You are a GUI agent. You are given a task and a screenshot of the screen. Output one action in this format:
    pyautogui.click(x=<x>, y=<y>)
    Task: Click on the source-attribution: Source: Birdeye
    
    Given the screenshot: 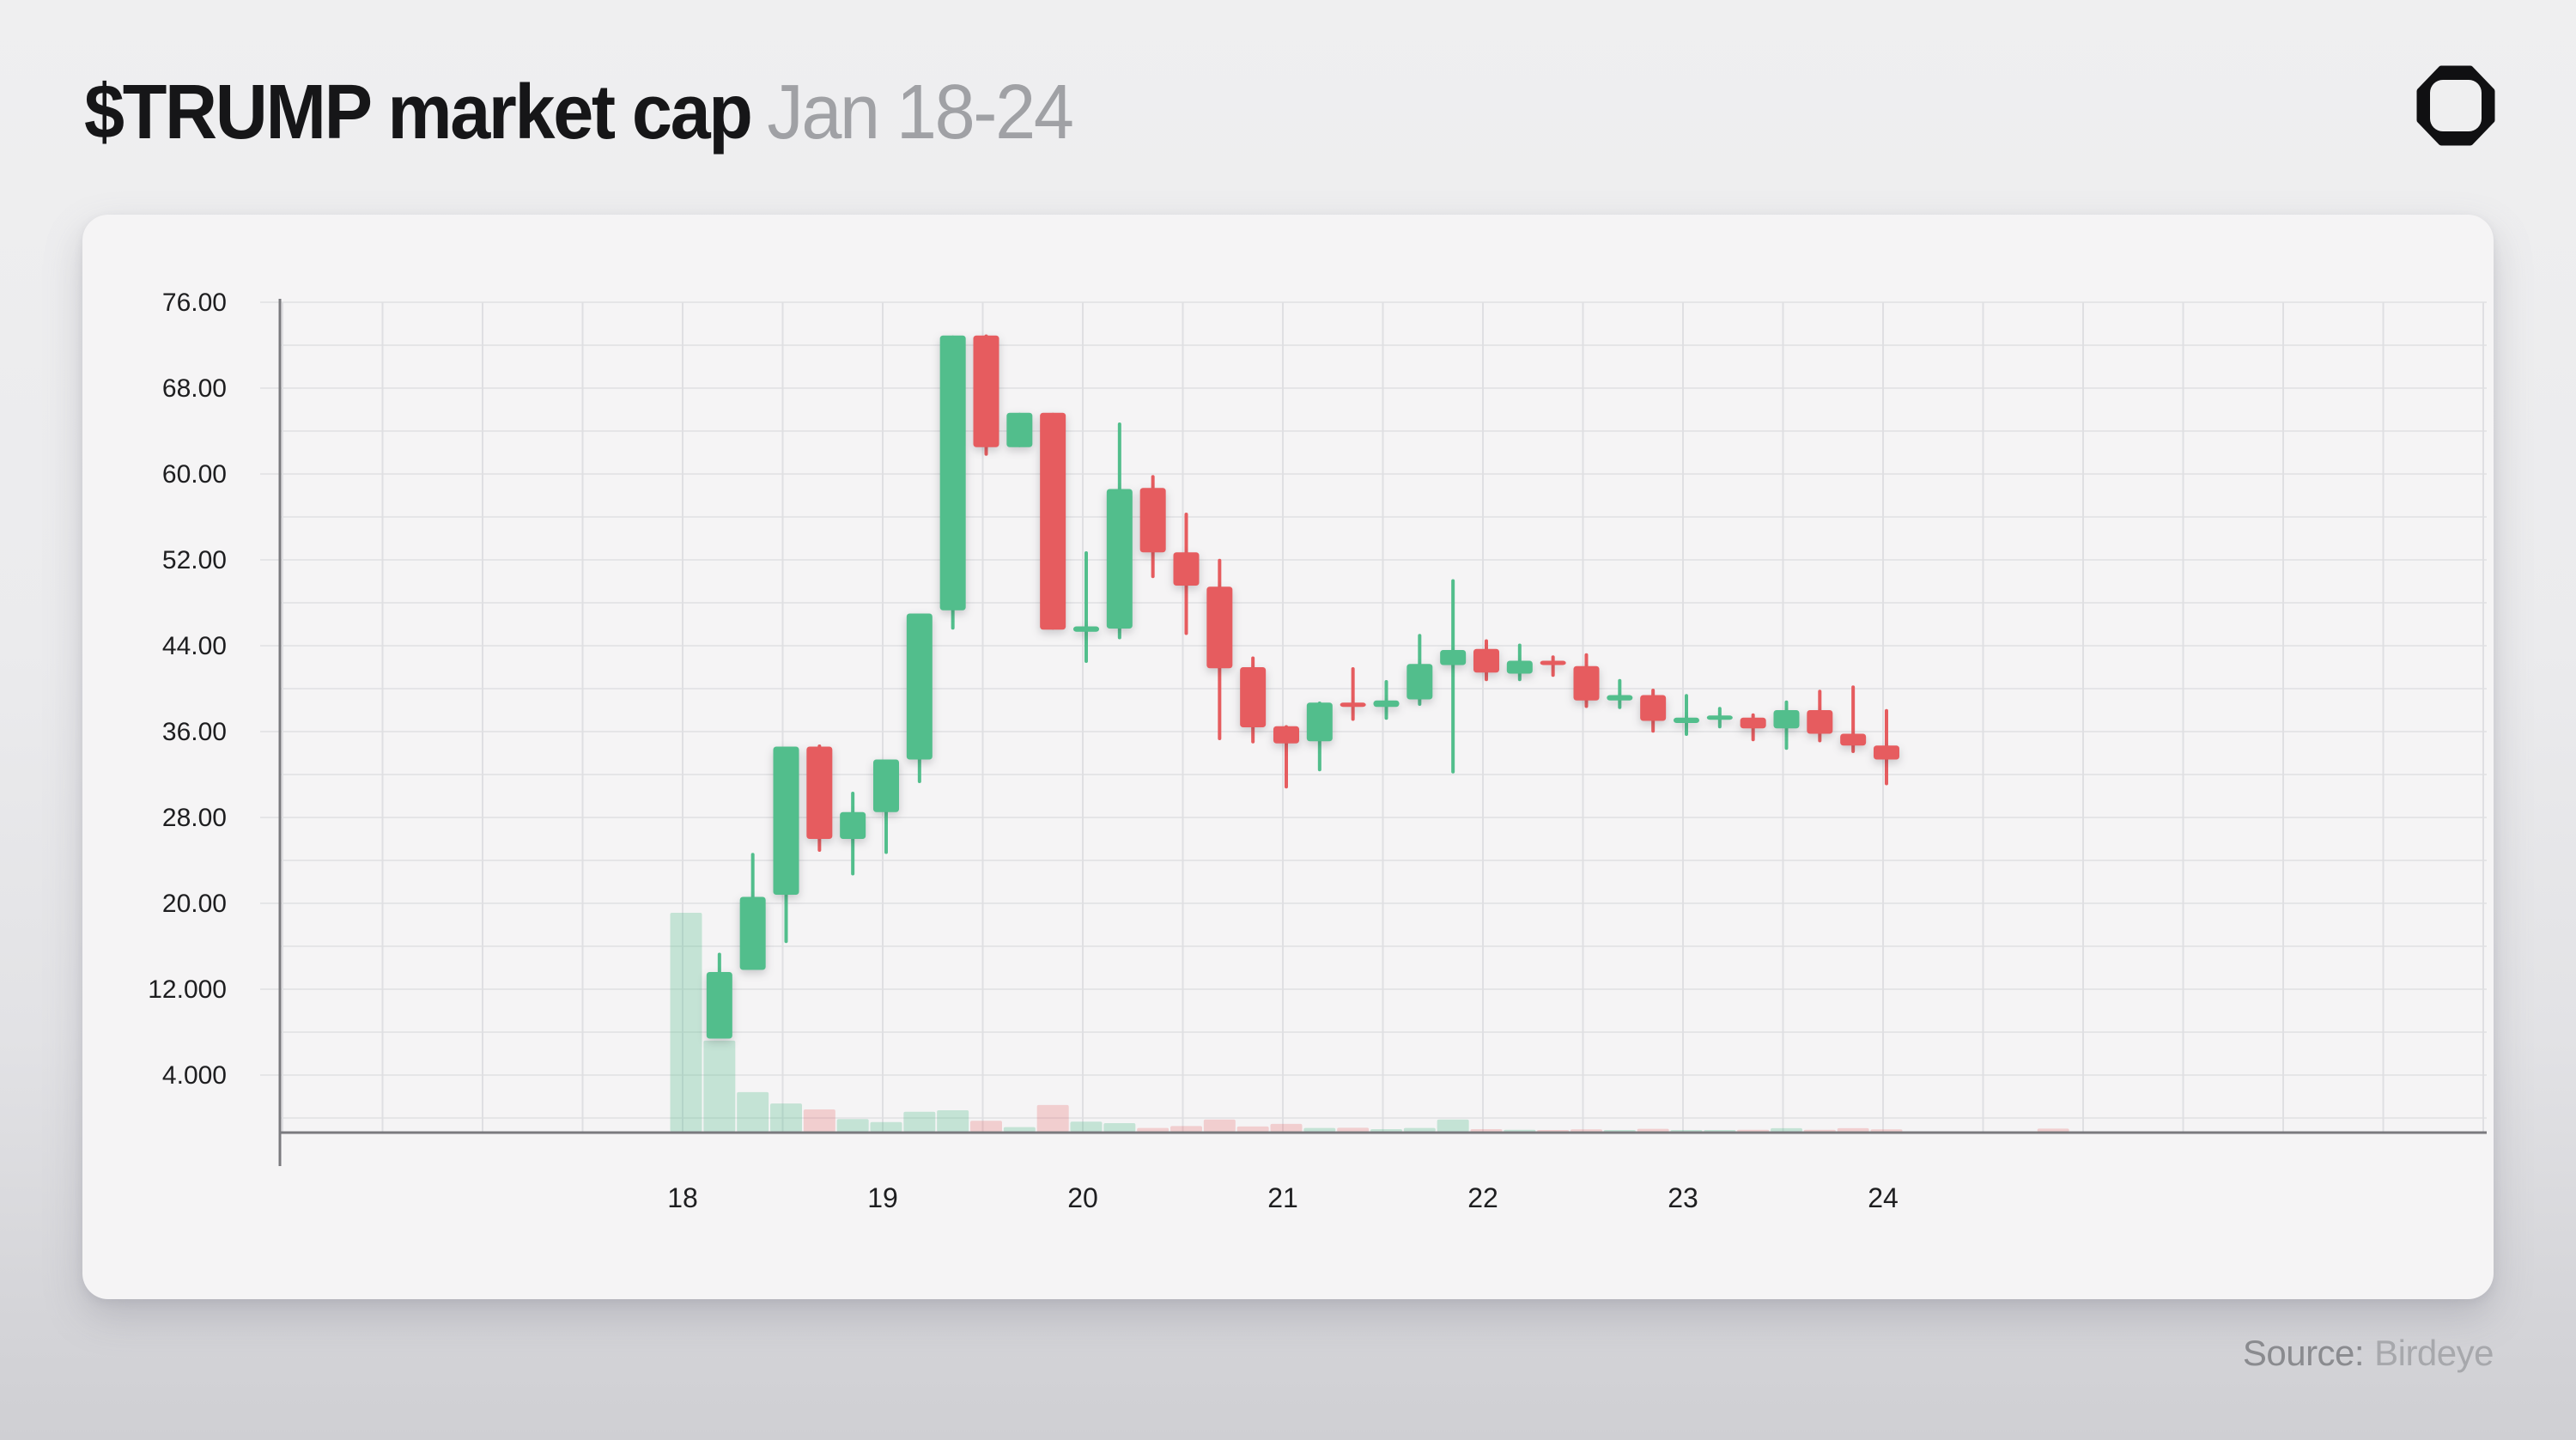 What is the action you would take?
    pyautogui.click(x=2368, y=1353)
    